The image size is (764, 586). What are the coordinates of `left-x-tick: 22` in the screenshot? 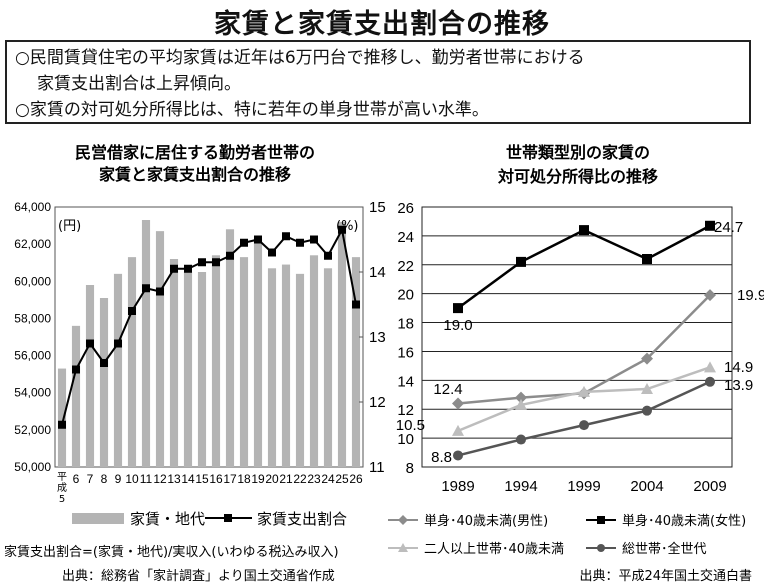 It's located at (300, 479).